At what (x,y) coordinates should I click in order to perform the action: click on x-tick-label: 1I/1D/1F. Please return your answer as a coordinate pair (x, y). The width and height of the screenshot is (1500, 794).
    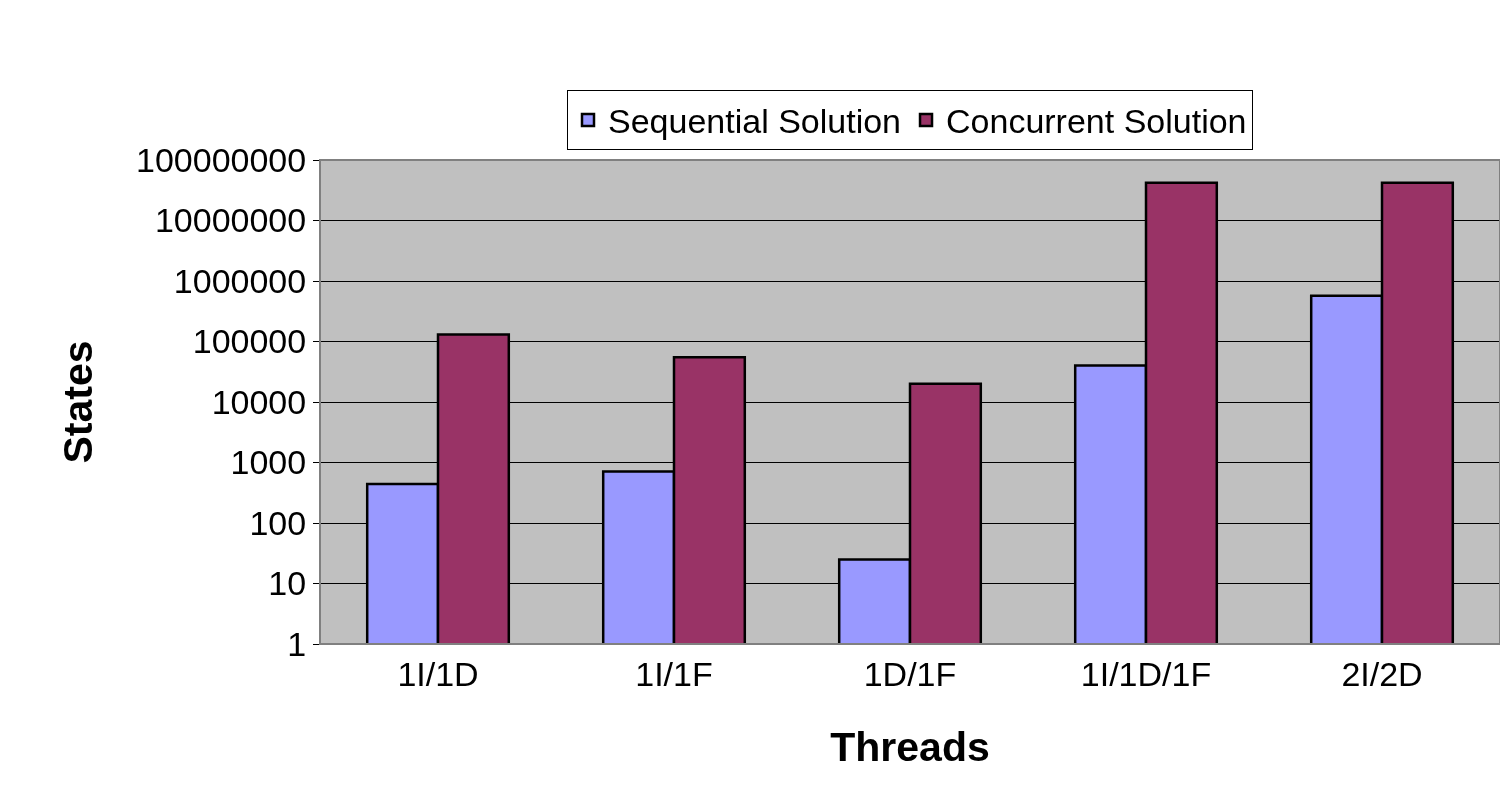
    Looking at the image, I should click on (1146, 673).